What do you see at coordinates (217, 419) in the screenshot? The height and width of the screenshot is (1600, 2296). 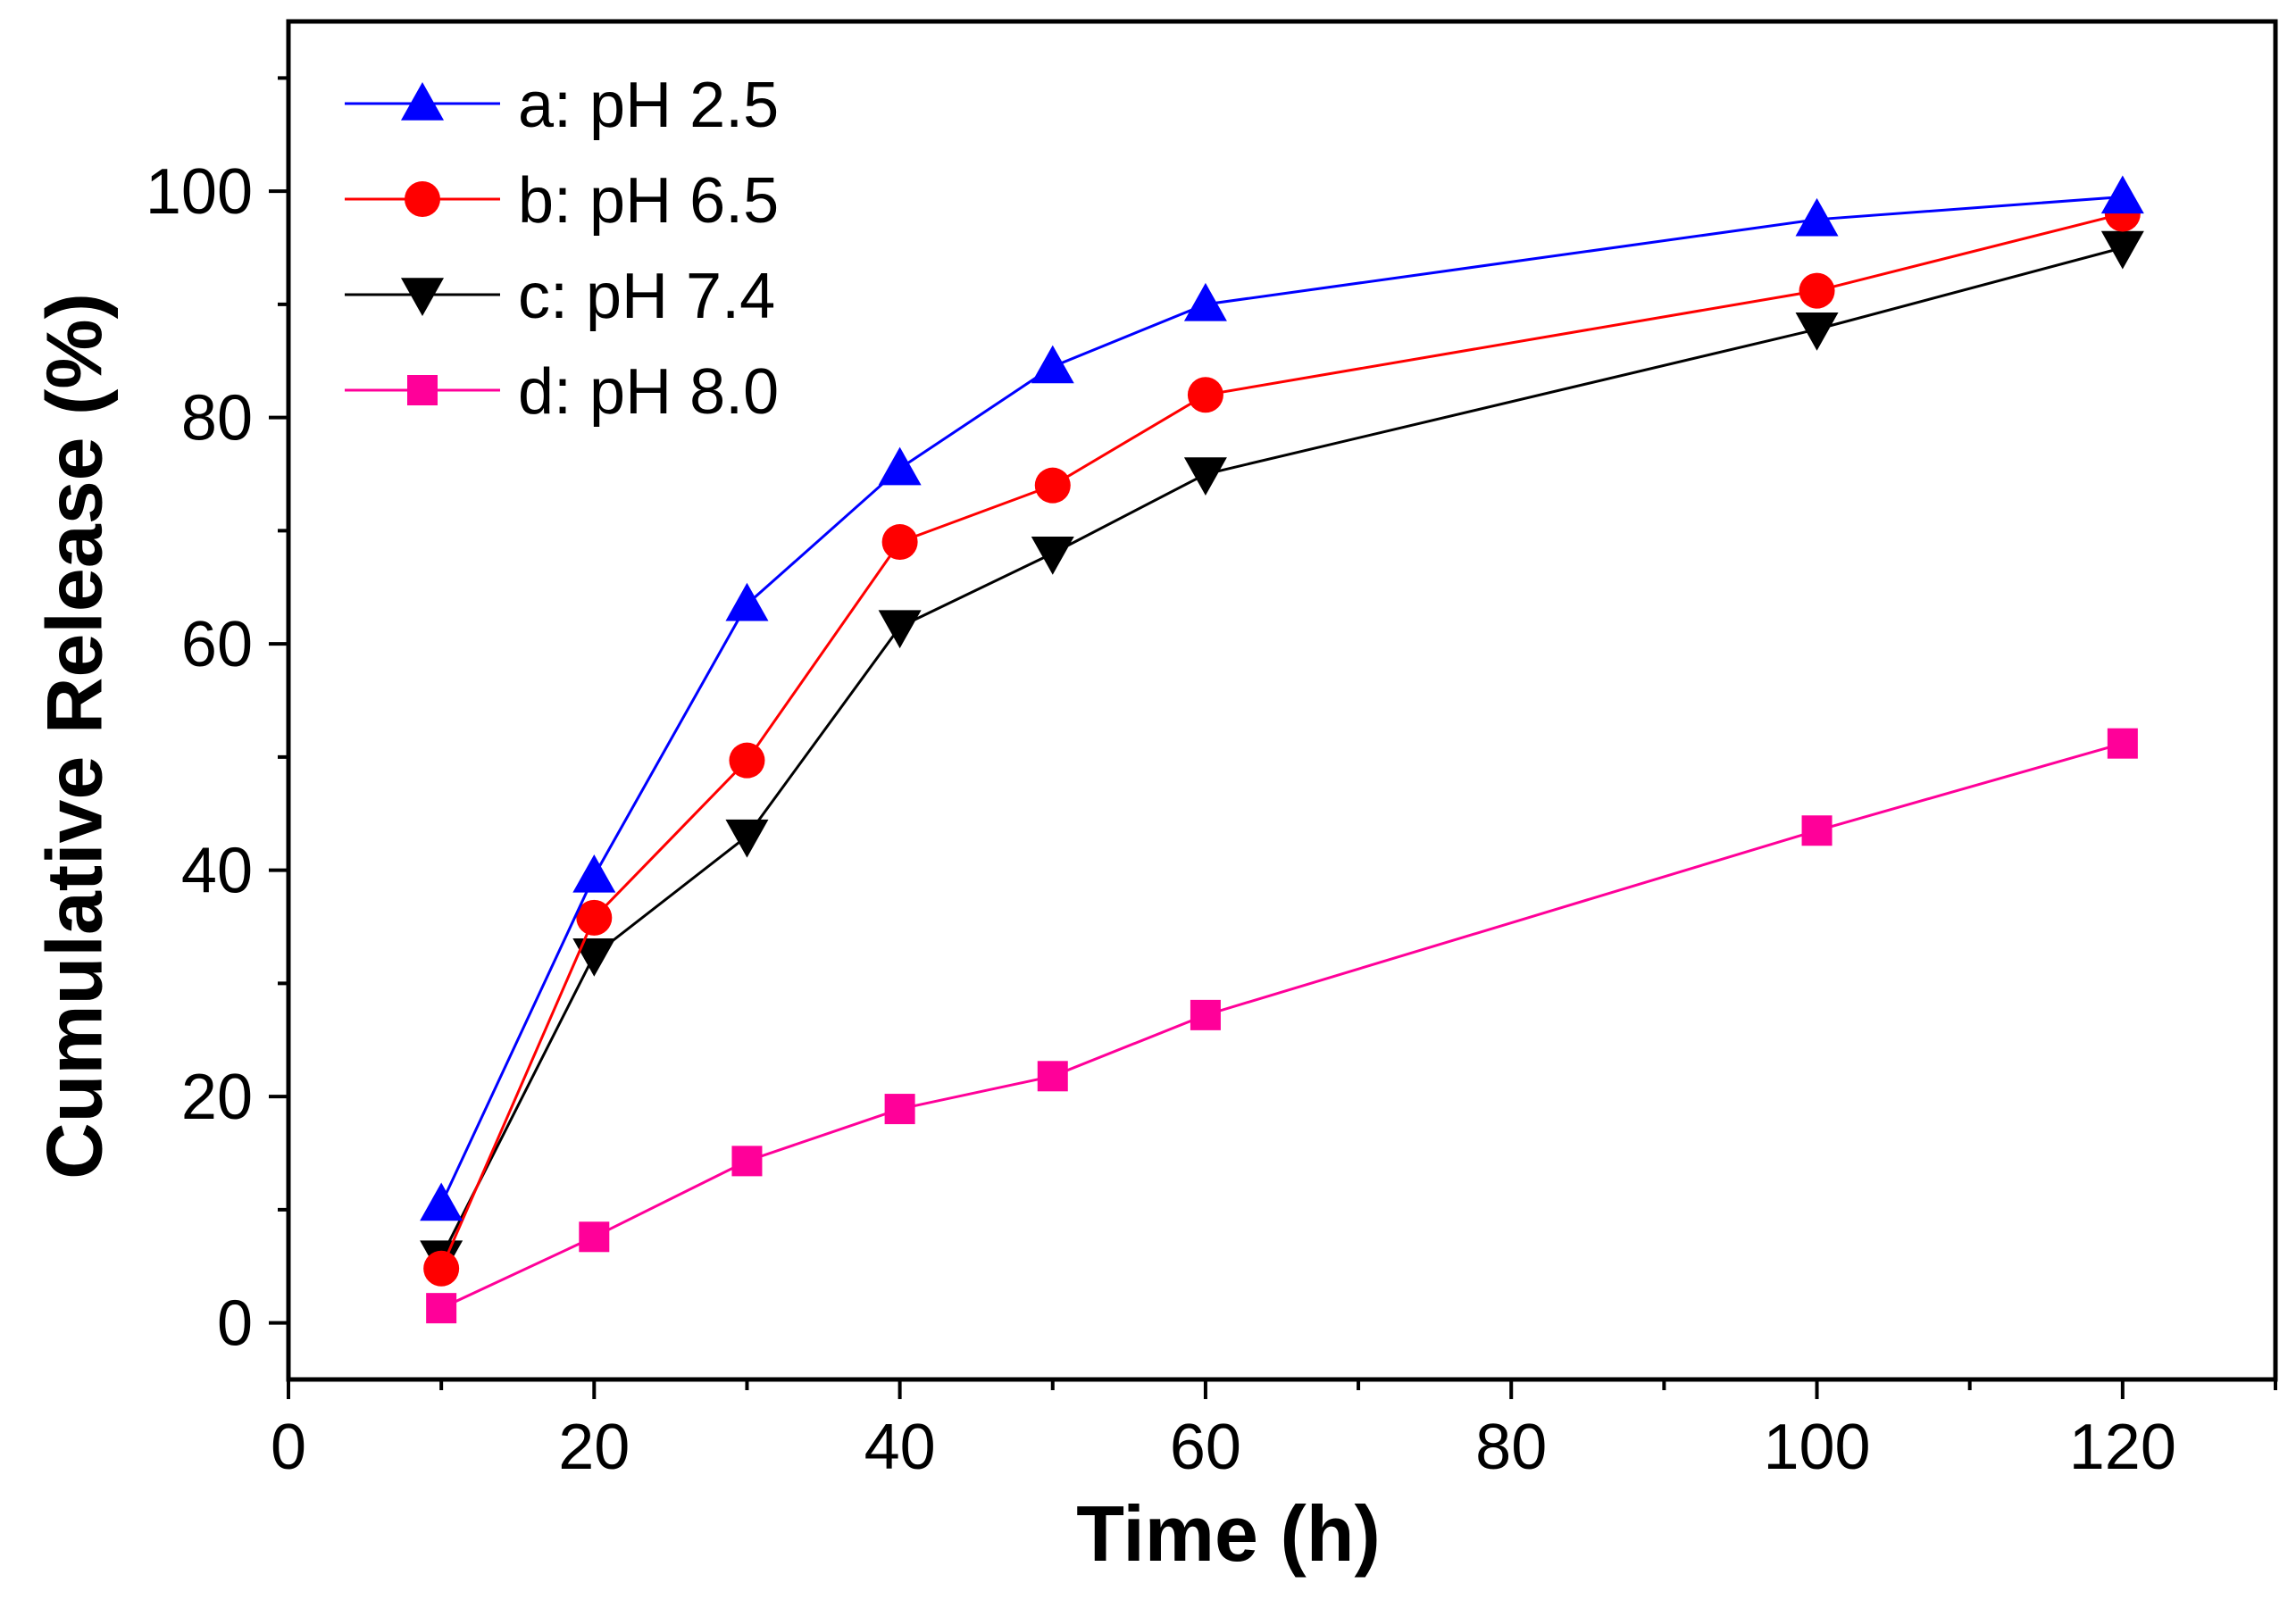 I see `y-tick-label: 80` at bounding box center [217, 419].